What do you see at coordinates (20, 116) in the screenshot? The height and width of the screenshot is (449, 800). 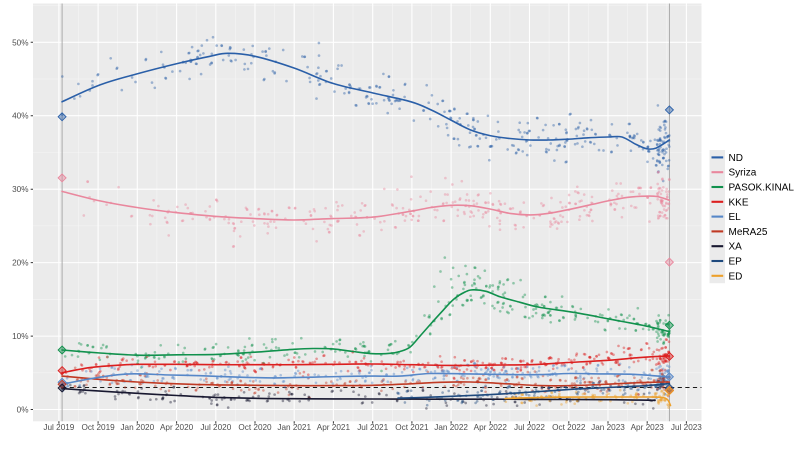 I see `svg-text: 40%` at bounding box center [20, 116].